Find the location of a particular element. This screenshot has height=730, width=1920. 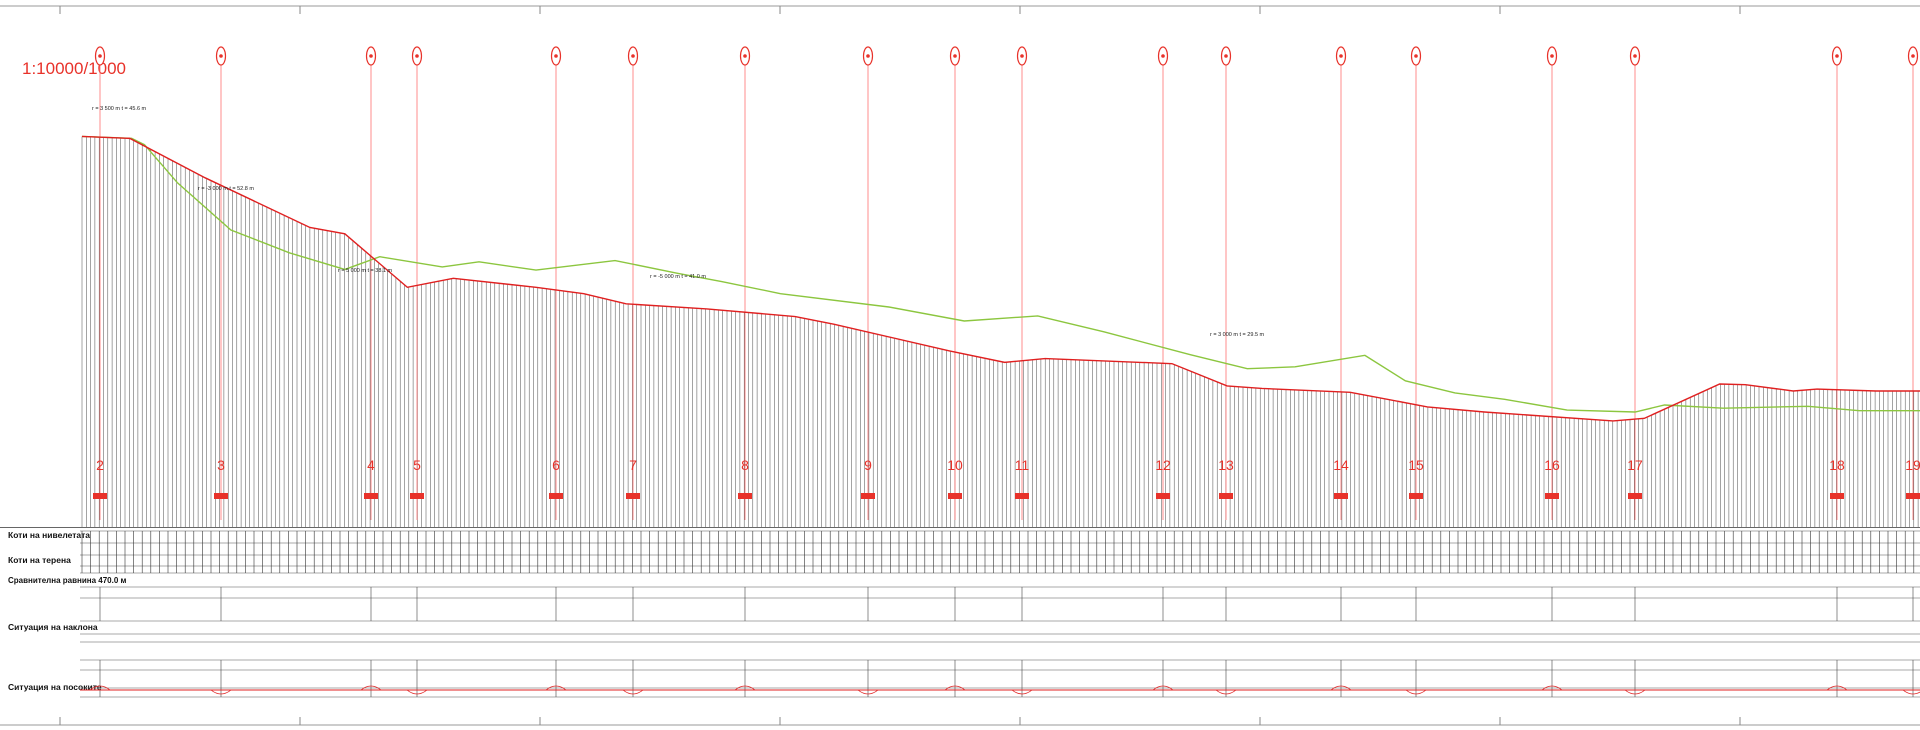

station-marker-number: 2 is located at coordinates (100, 465).